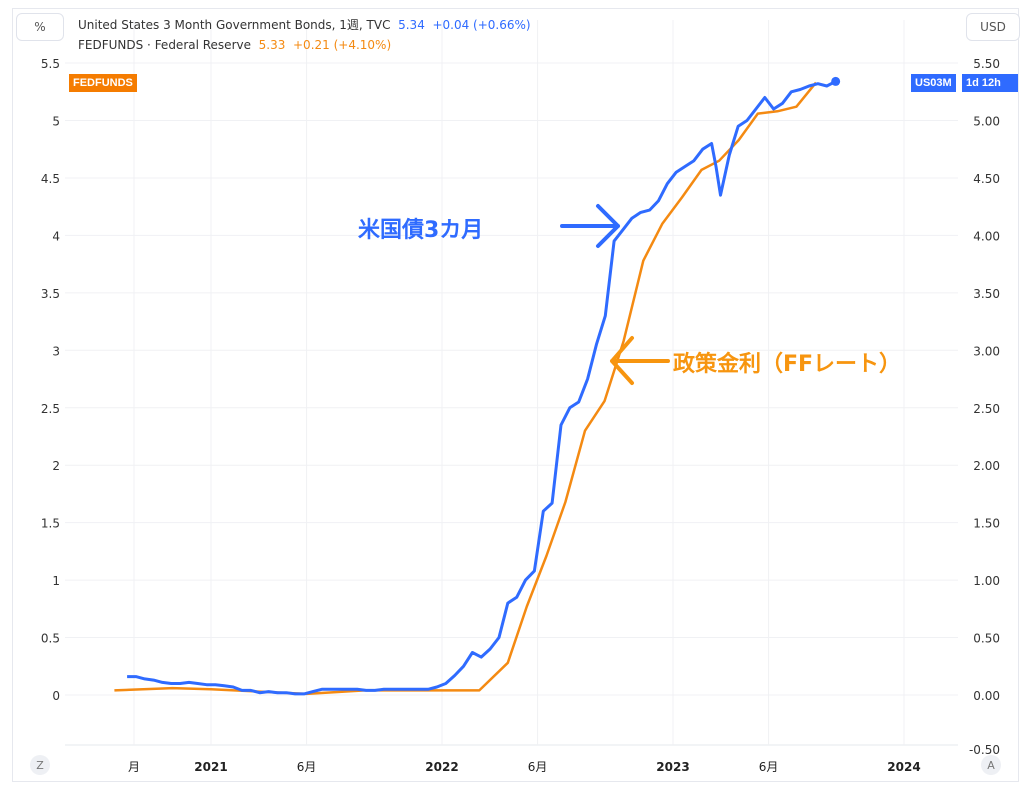  I want to click on left-tick-label: 3.5, so click(50, 294).